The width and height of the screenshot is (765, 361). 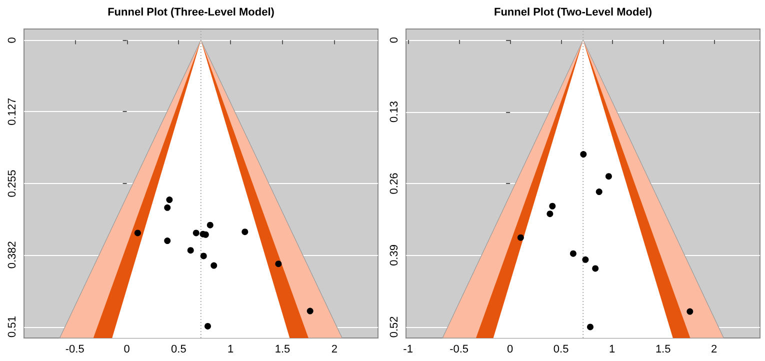 What do you see at coordinates (573, 12) in the screenshot?
I see `chart-title: Funnel Plot (Two-Level Model)` at bounding box center [573, 12].